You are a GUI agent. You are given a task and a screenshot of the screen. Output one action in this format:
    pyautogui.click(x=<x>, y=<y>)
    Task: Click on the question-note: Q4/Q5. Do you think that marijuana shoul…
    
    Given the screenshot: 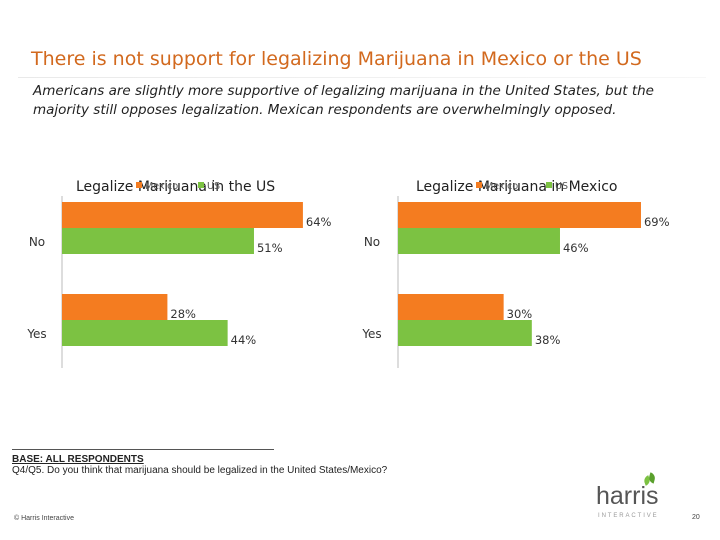 What is the action you would take?
    pyautogui.click(x=200, y=470)
    